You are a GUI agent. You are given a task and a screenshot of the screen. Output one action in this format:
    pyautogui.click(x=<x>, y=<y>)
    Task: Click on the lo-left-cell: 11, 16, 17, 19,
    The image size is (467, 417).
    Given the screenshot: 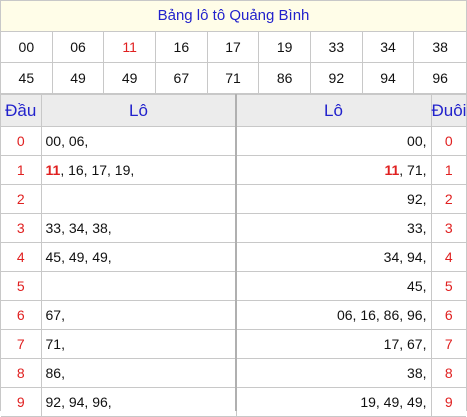 What is the action you would take?
    pyautogui.click(x=138, y=170)
    